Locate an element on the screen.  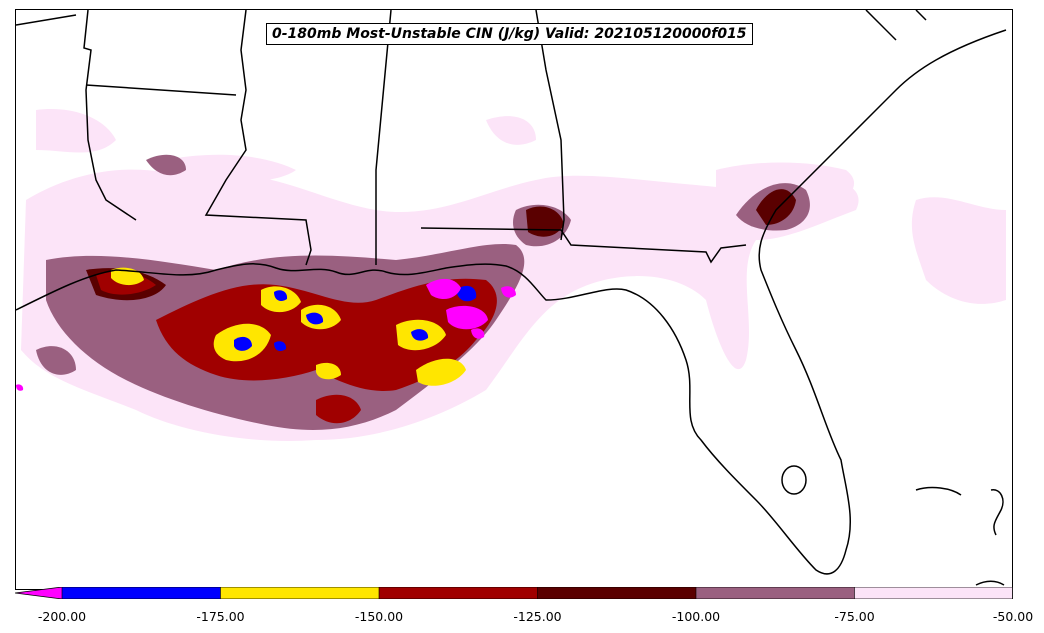
cin-shading-blue is located at coordinates (355, 318).